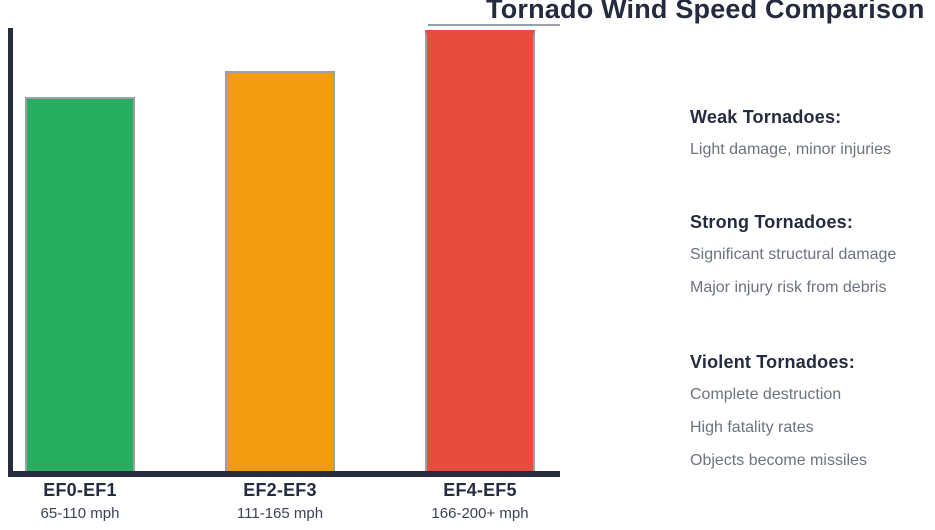  Describe the element at coordinates (778, 460) in the screenshot. I see `info-line: Objects become missiles` at that location.